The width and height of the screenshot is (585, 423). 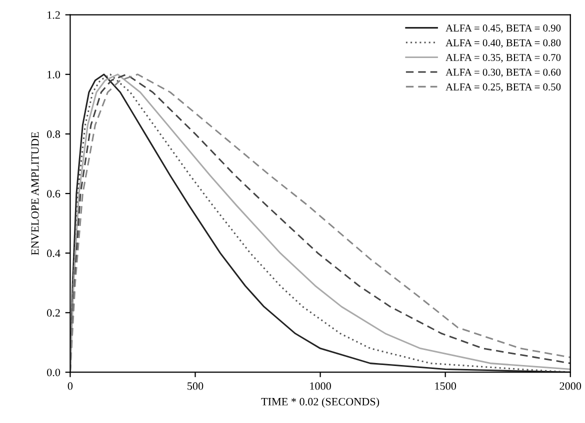 I want to click on legend-label: ALFA = 0.35, BETA = 0.70, so click(x=503, y=58).